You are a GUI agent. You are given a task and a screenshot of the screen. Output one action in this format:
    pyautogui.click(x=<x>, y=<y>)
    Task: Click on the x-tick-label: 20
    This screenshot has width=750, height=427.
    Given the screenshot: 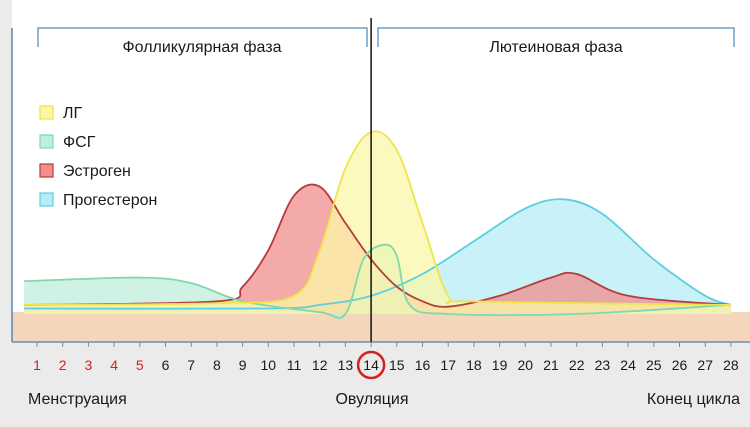 What is the action you would take?
    pyautogui.click(x=526, y=365)
    